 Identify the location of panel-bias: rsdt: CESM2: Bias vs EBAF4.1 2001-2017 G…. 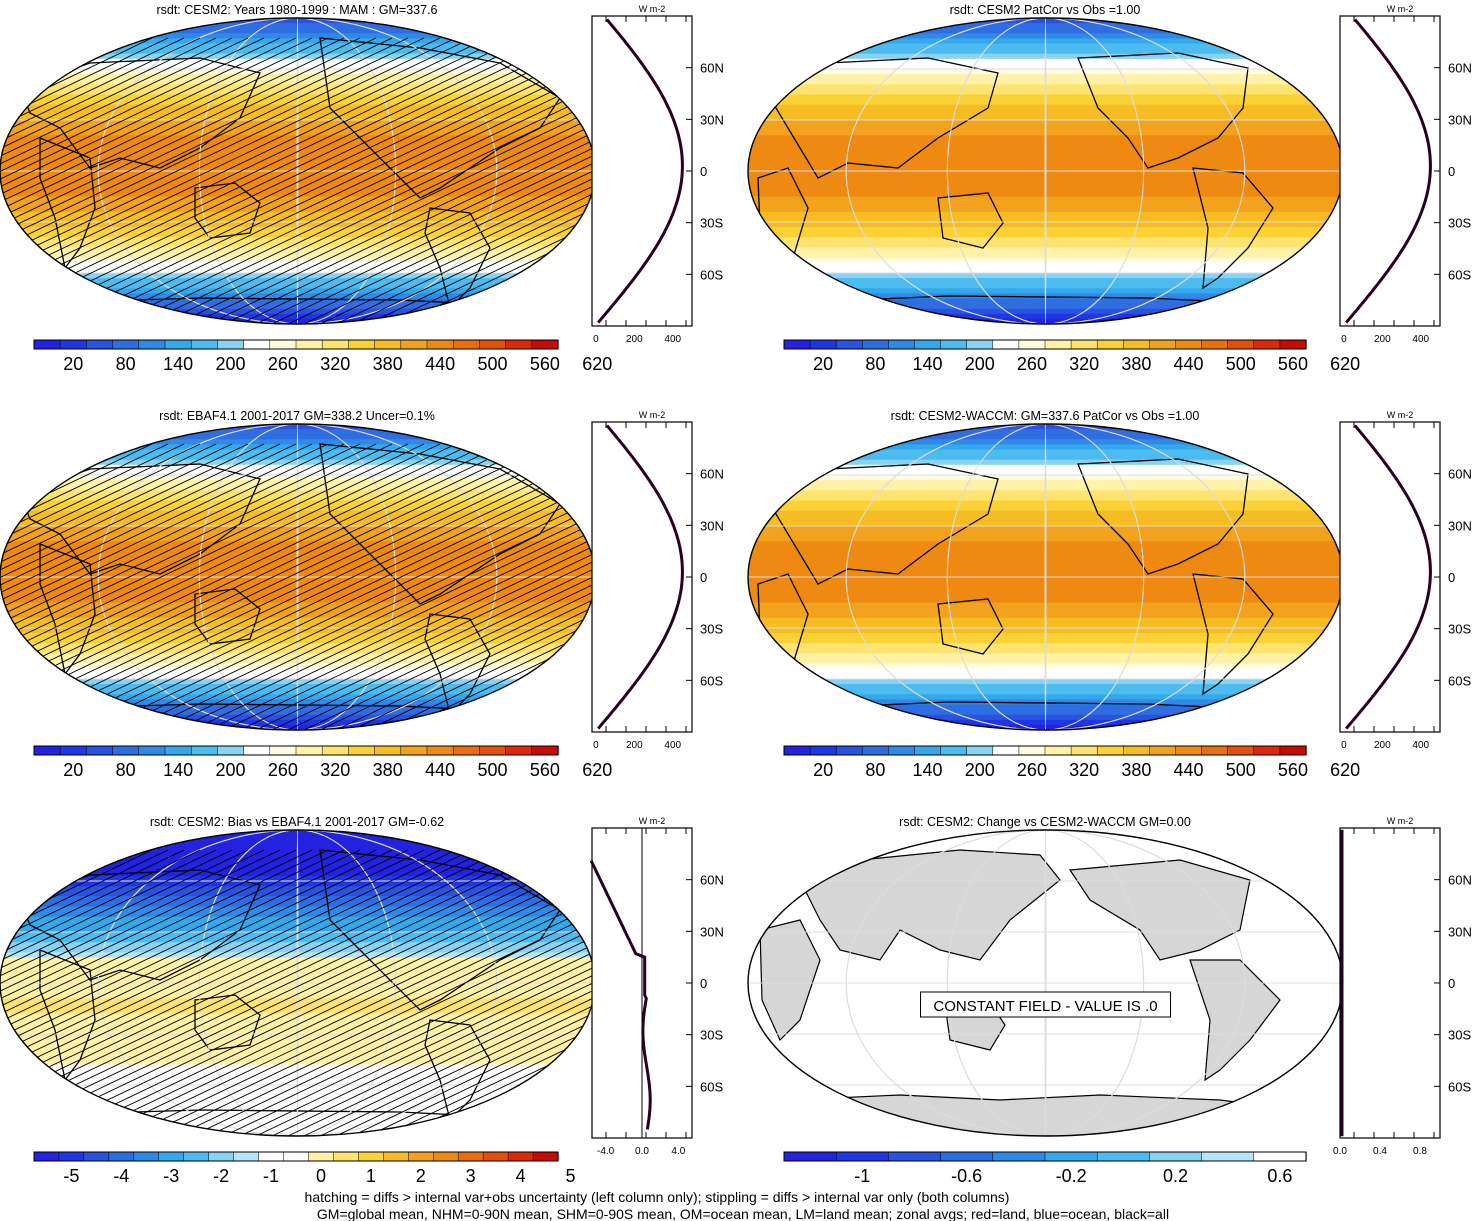
(362, 1000).